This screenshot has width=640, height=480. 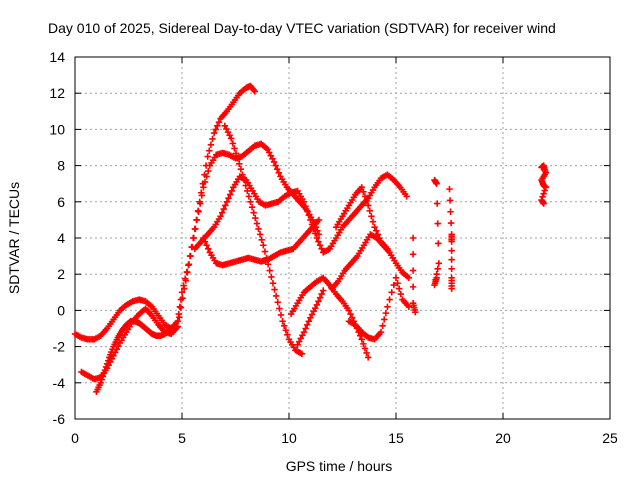 What do you see at coordinates (339, 466) in the screenshot?
I see `x-axis-label: GPS time / hours` at bounding box center [339, 466].